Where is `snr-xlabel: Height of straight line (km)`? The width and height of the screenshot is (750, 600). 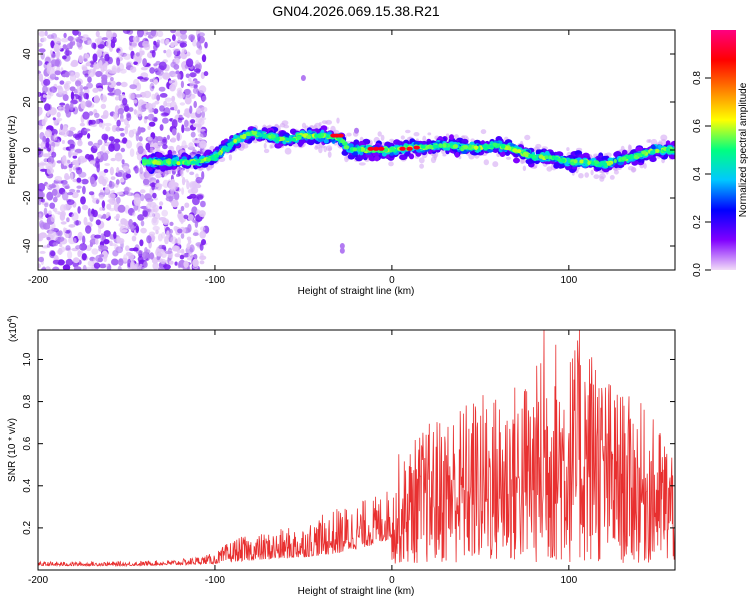 snr-xlabel: Height of straight line (km) is located at coordinates (356, 591).